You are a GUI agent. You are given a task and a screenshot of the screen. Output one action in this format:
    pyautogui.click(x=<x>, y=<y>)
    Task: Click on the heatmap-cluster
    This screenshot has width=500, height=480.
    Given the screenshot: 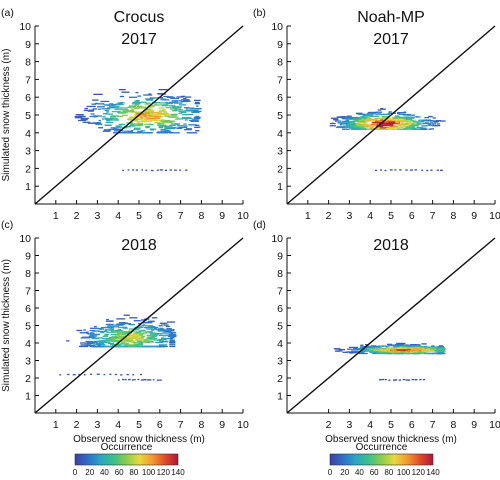 What is the action you would take?
    pyautogui.click(x=389, y=348)
    